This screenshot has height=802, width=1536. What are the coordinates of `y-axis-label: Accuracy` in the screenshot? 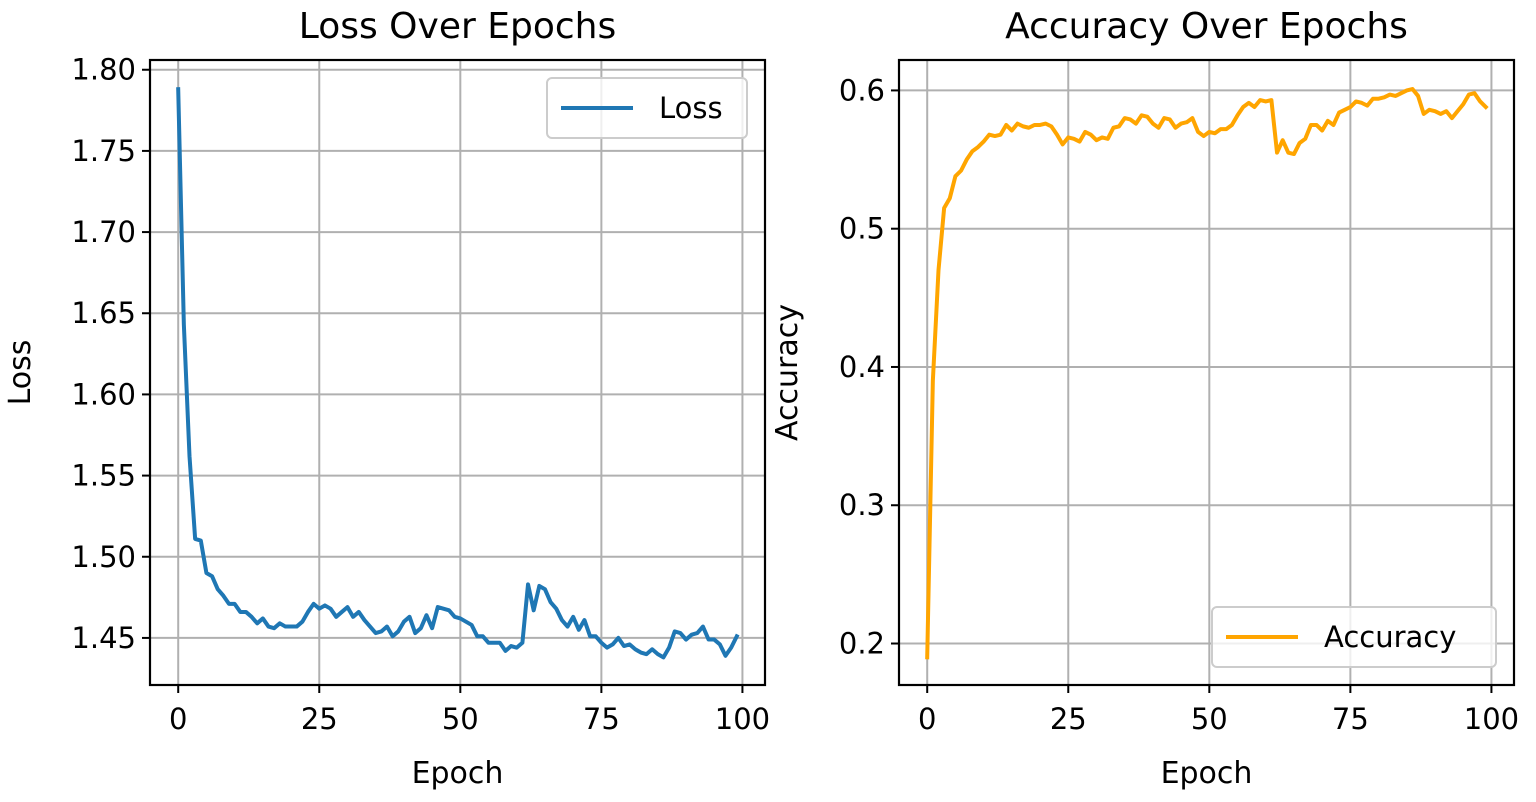 It's located at (787, 372).